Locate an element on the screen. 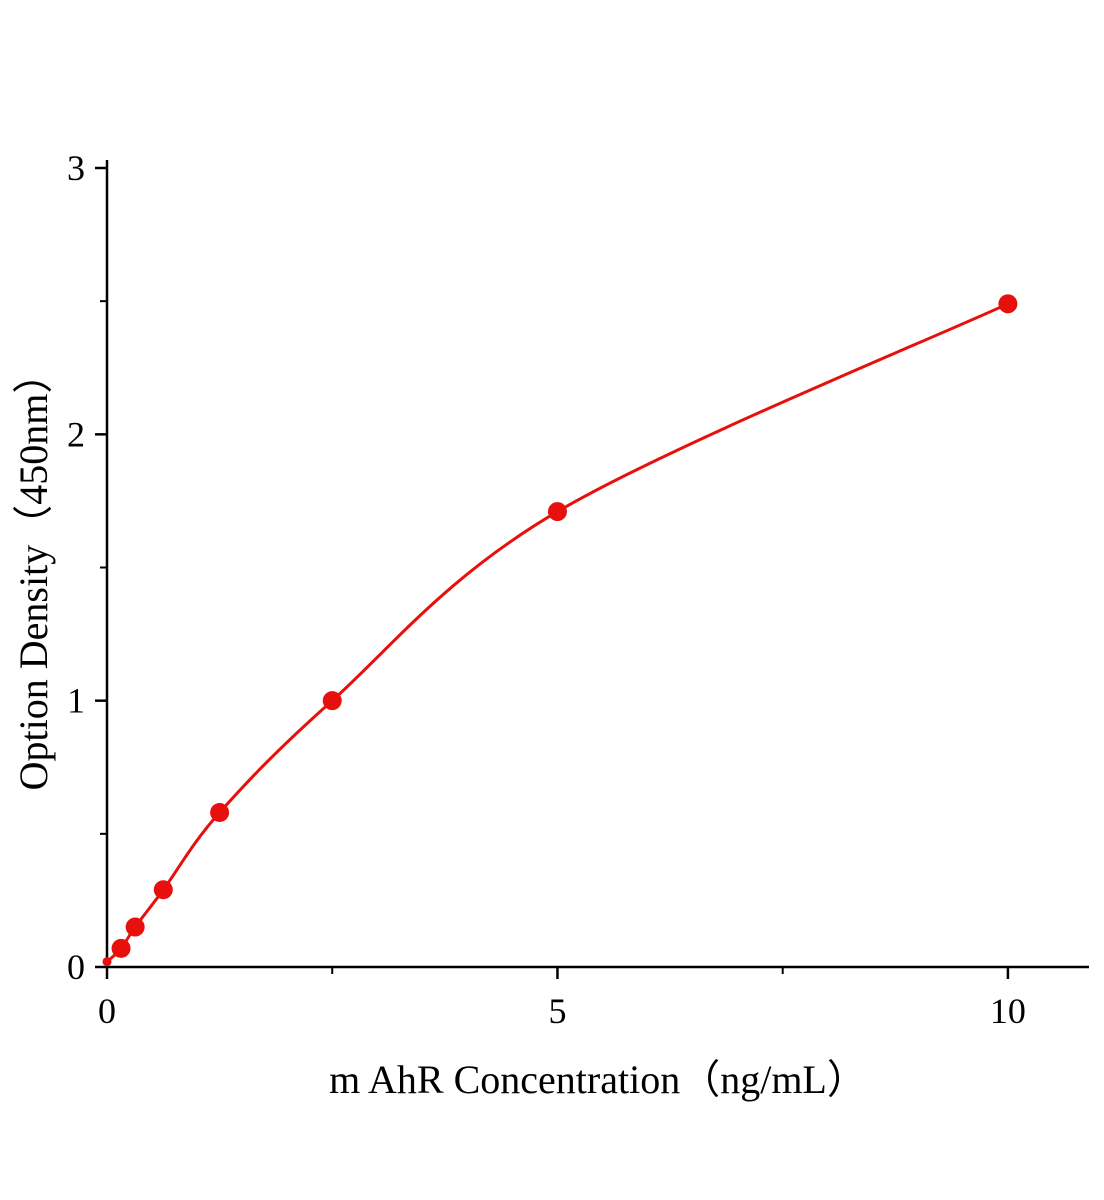 This screenshot has height=1200, width=1104. y-tick-label: 0 is located at coordinates (76, 967).